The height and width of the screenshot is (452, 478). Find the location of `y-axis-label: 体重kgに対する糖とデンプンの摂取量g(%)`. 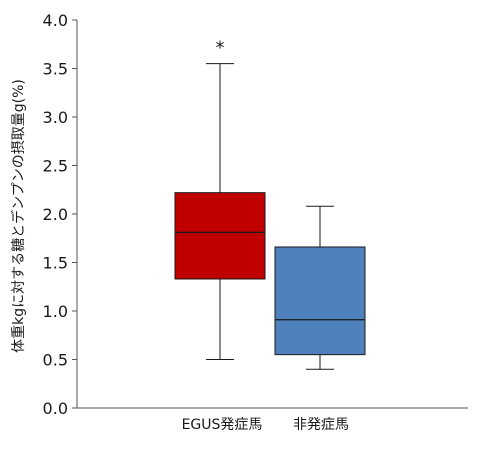

y-axis-label: 体重kgに対する糖とデンプンの摂取量g(%) is located at coordinates (18, 216).